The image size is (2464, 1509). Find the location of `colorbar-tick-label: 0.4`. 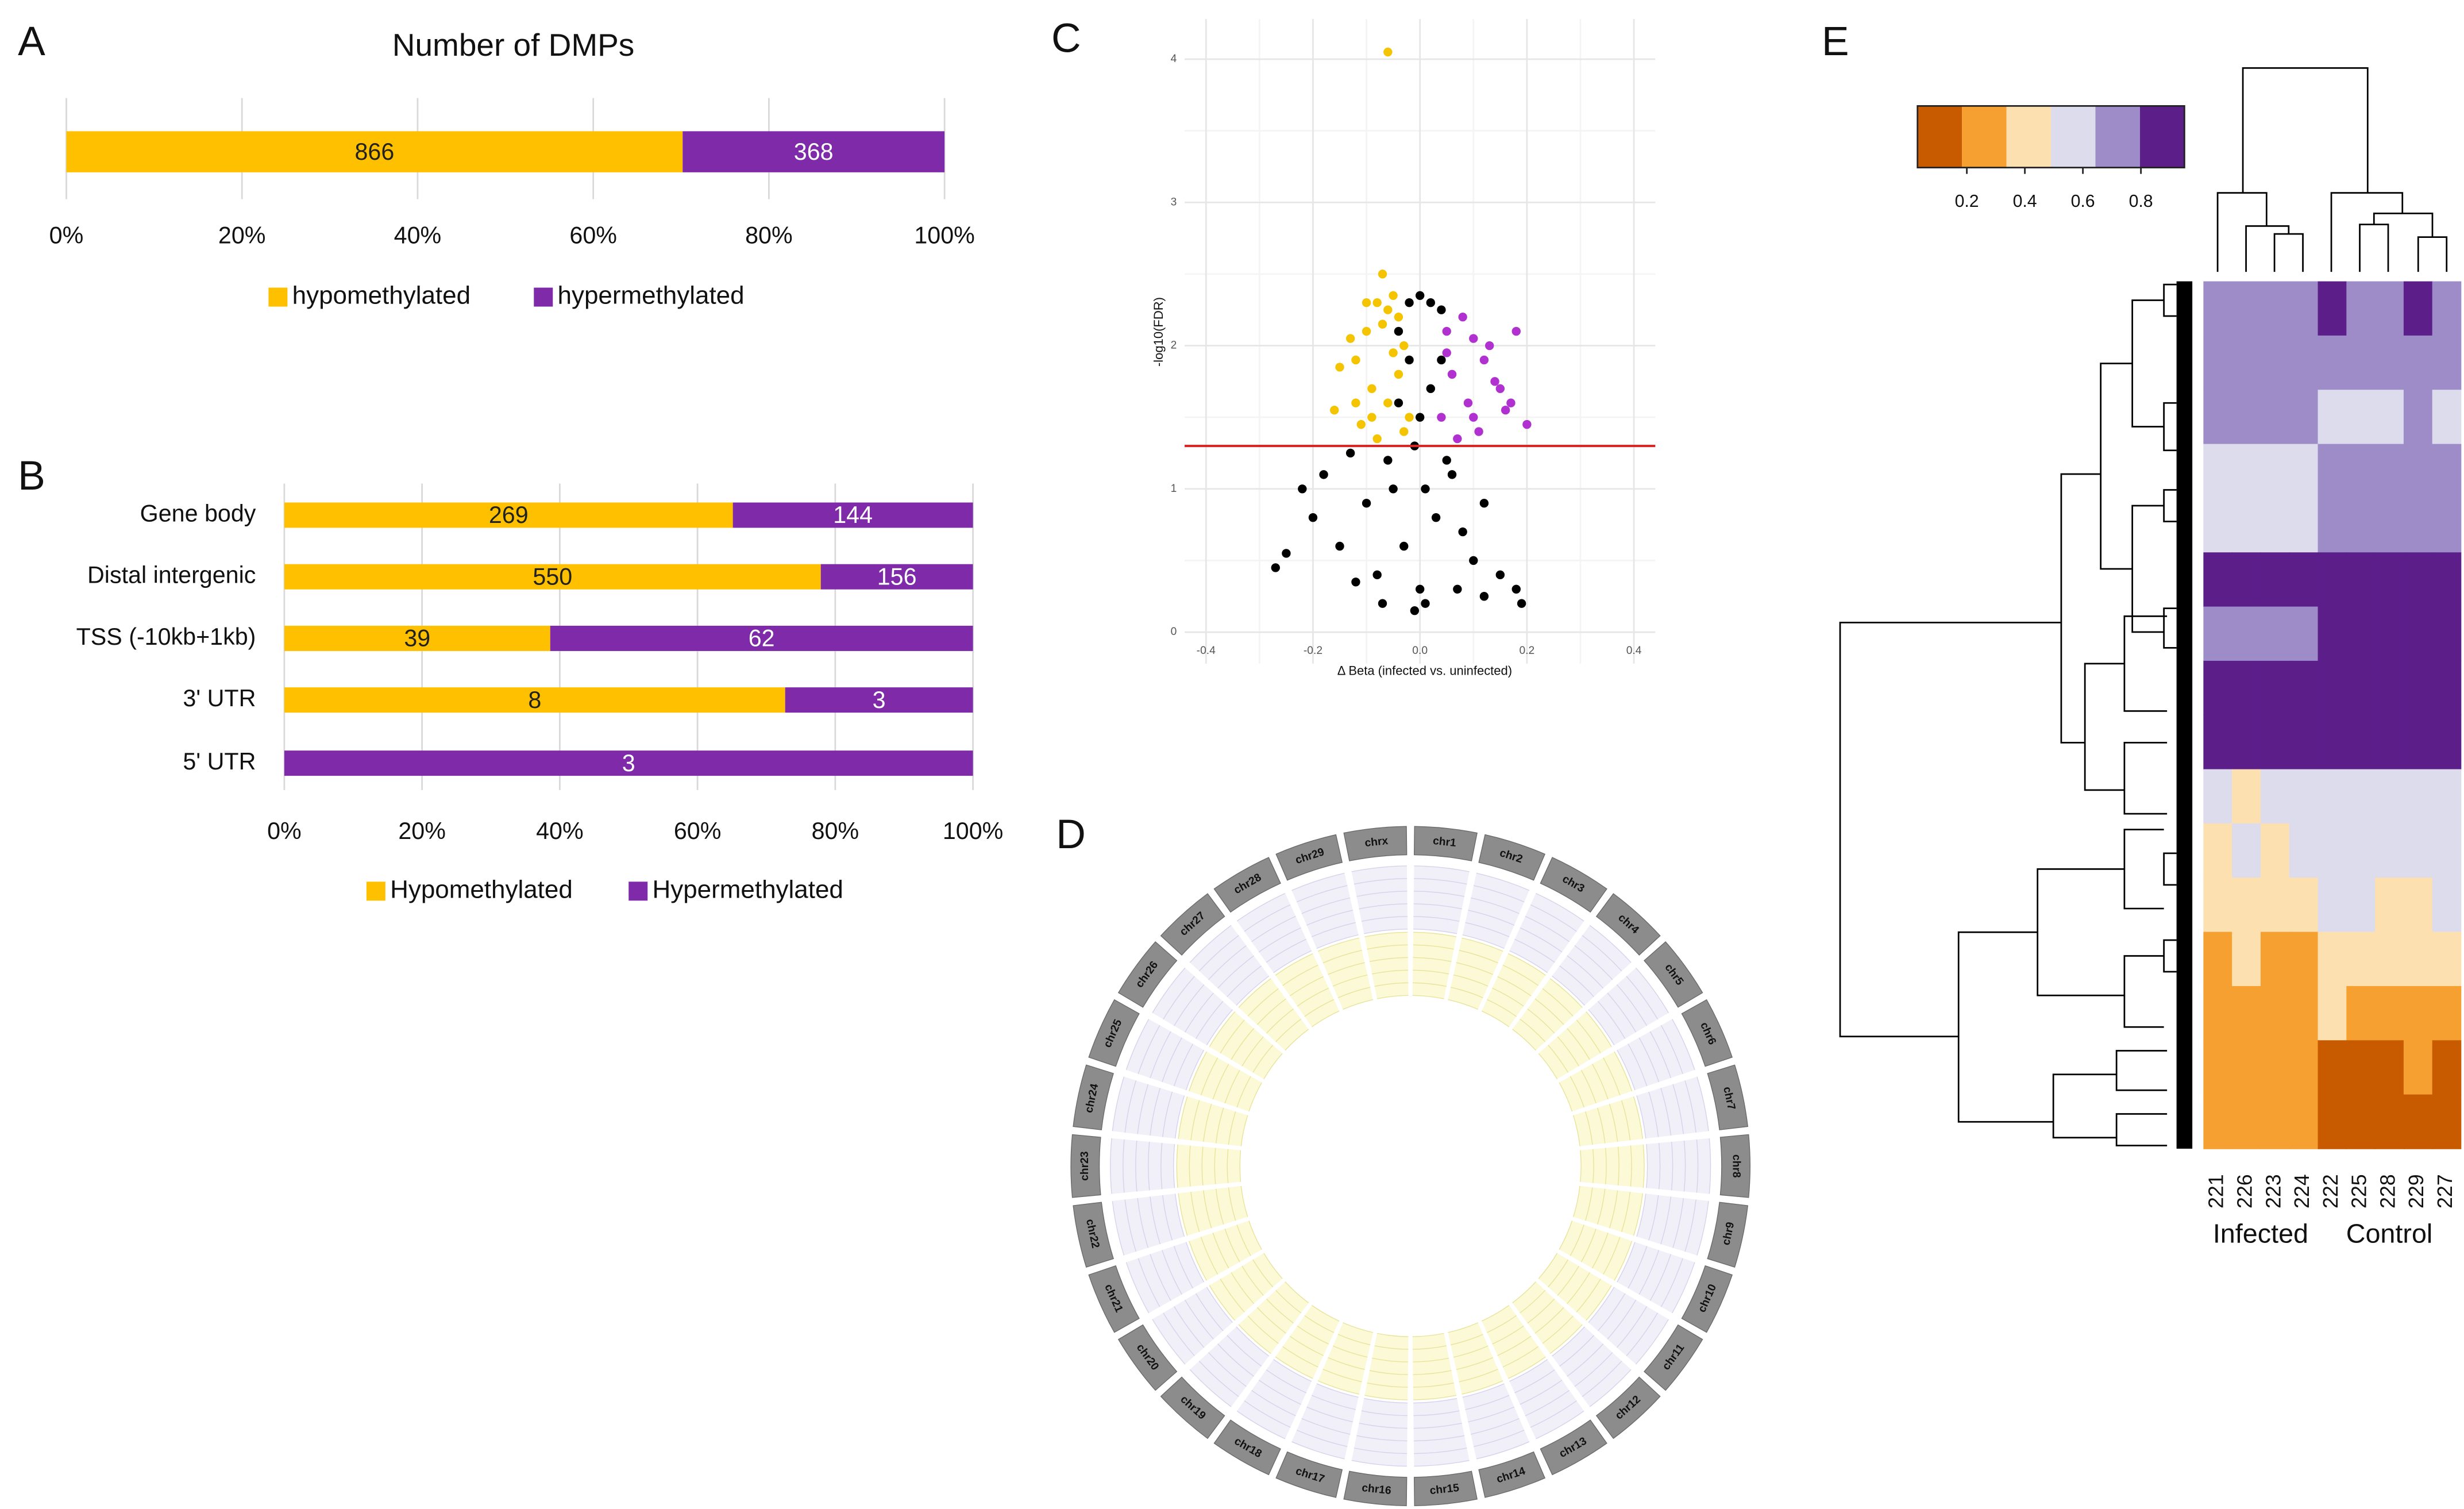

colorbar-tick-label: 0.4 is located at coordinates (2025, 201).